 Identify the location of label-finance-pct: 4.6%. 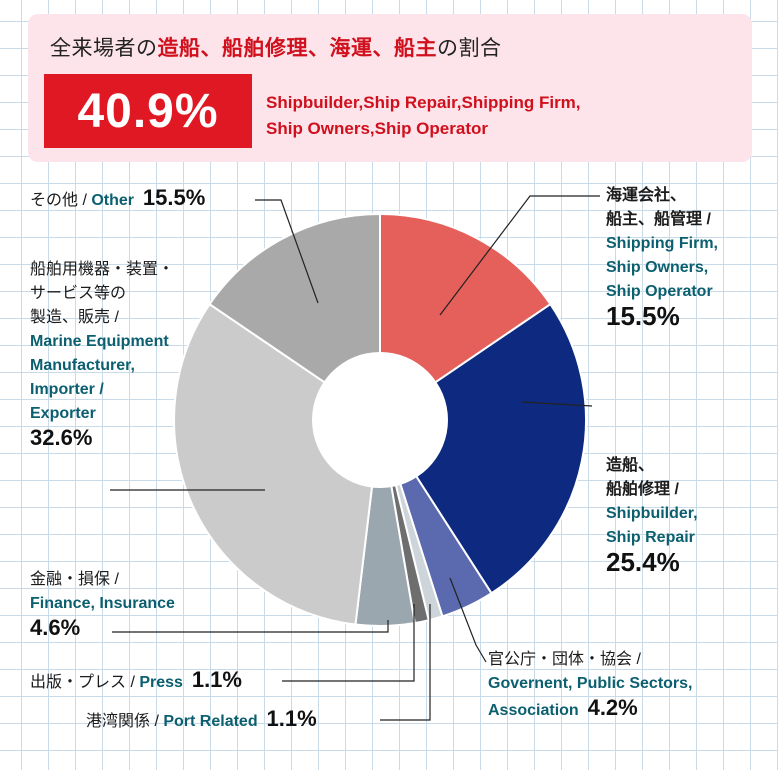
(55, 627).